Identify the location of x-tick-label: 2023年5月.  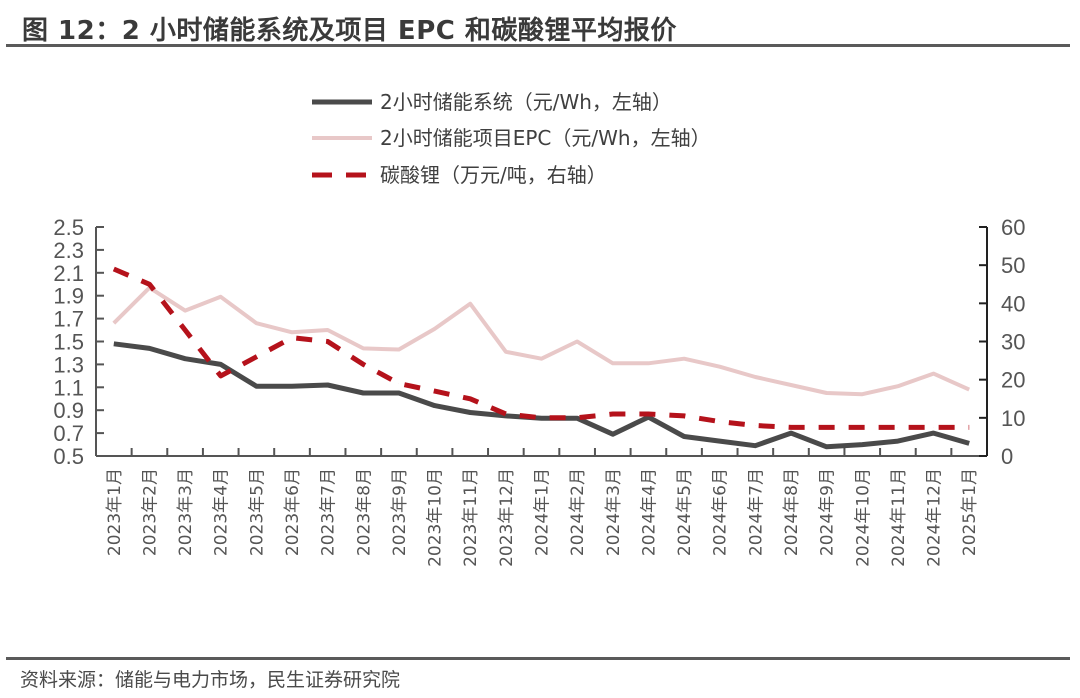
(257, 512).